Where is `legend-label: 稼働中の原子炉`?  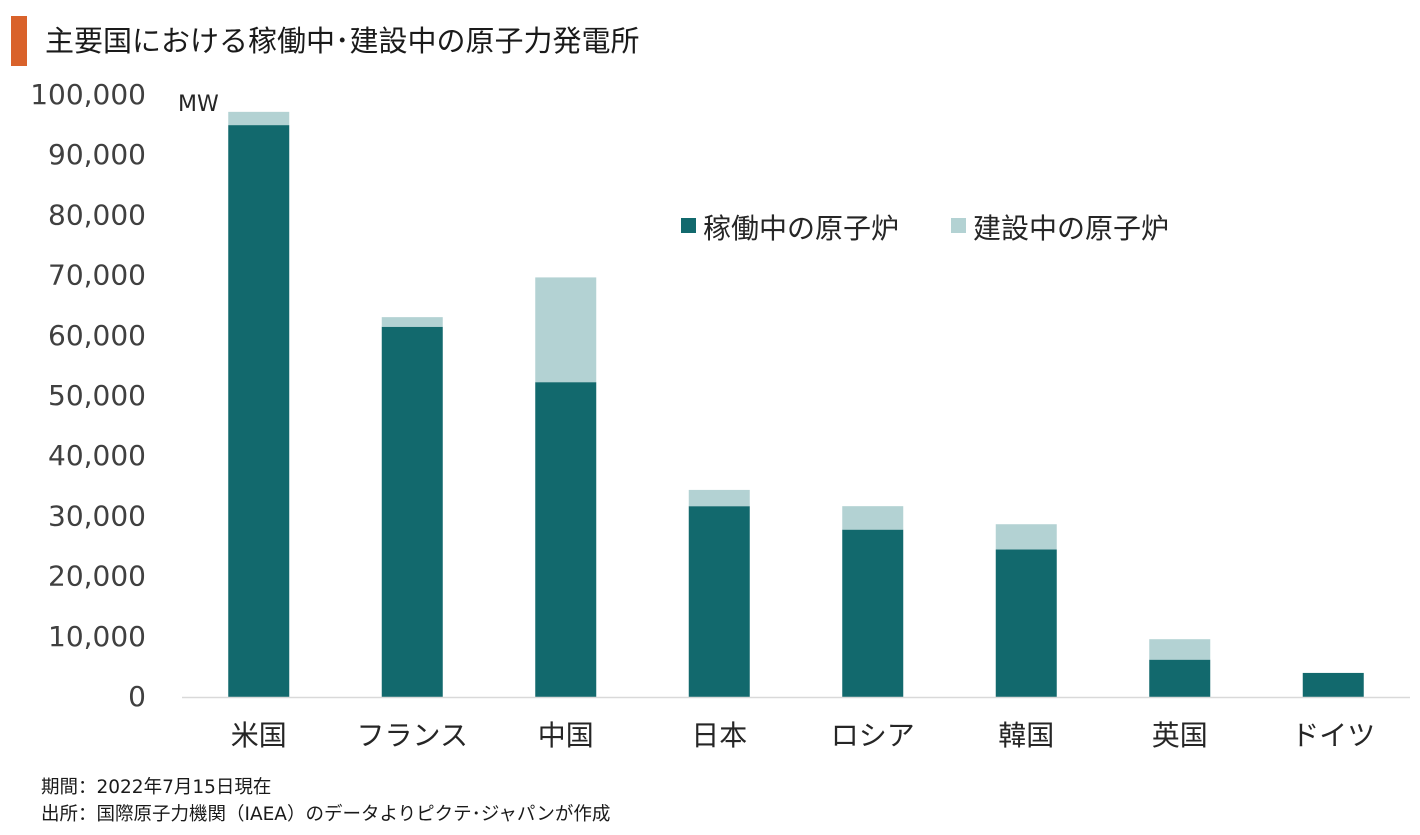 legend-label: 稼働中の原子炉 is located at coordinates (801, 228).